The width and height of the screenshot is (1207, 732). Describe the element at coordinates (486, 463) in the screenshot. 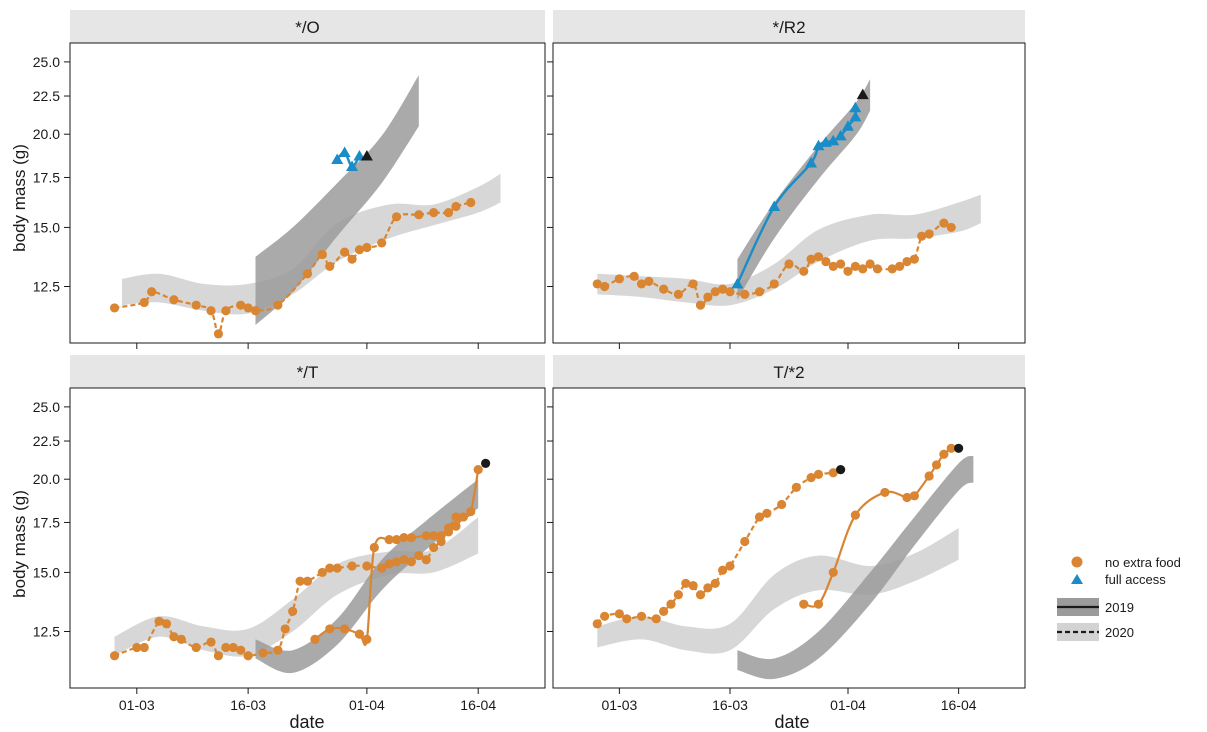

I see `final-point` at that location.